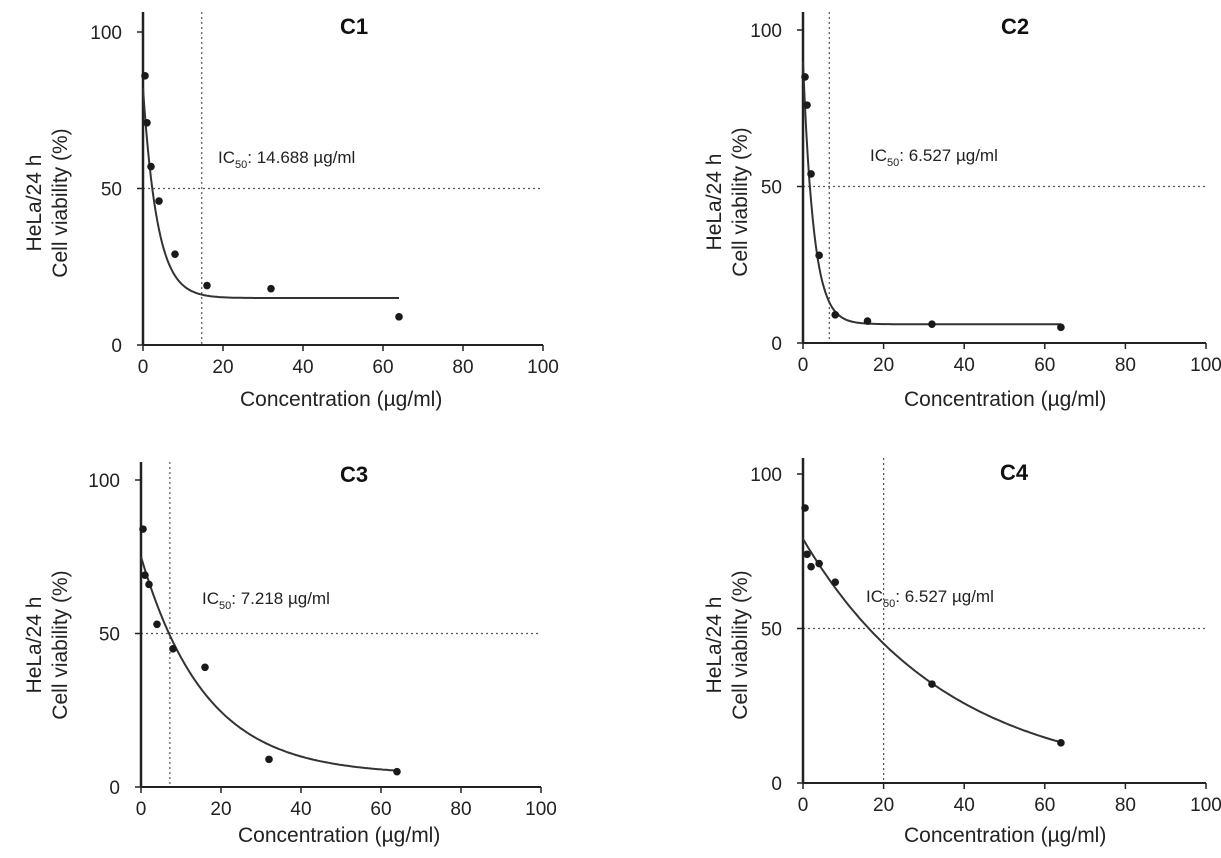 The image size is (1221, 858). Describe the element at coordinates (354, 474) in the screenshot. I see `panel-title: C3` at that location.